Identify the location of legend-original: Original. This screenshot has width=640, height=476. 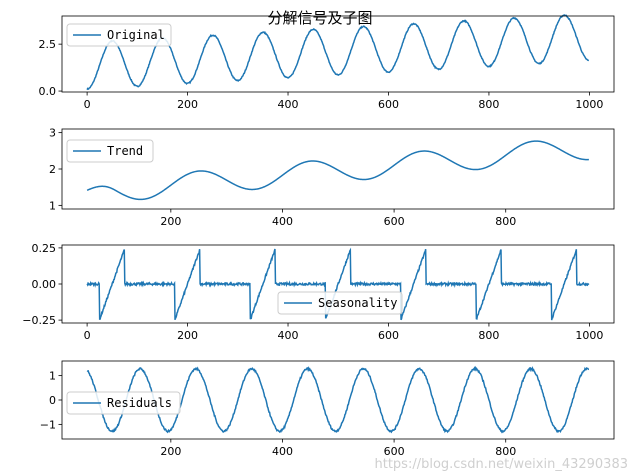
(119, 35).